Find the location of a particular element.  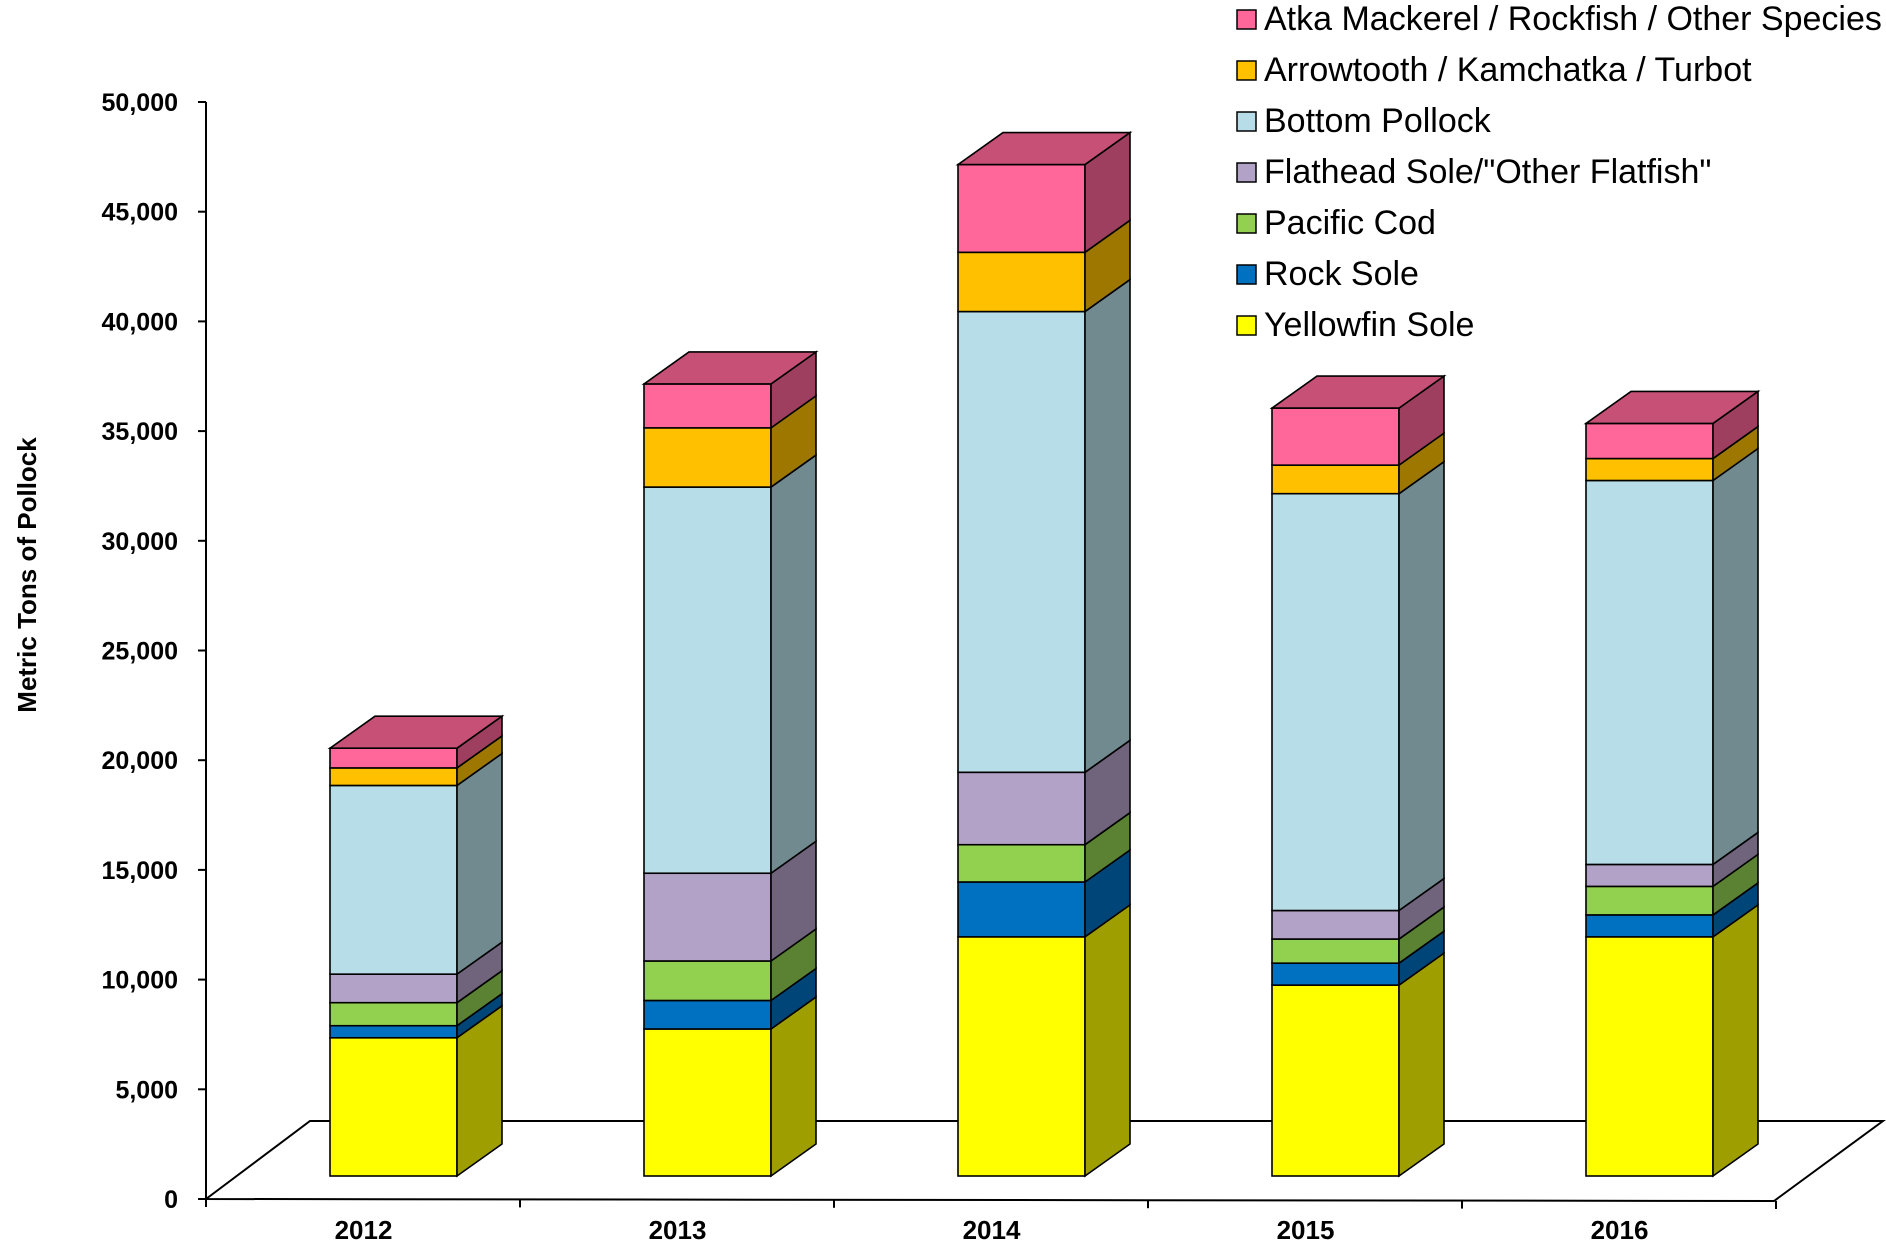

legend-item-flathead-sole-other-flatfish: Flathead Sole/"Other Flatfish" is located at coordinates (1473, 172).